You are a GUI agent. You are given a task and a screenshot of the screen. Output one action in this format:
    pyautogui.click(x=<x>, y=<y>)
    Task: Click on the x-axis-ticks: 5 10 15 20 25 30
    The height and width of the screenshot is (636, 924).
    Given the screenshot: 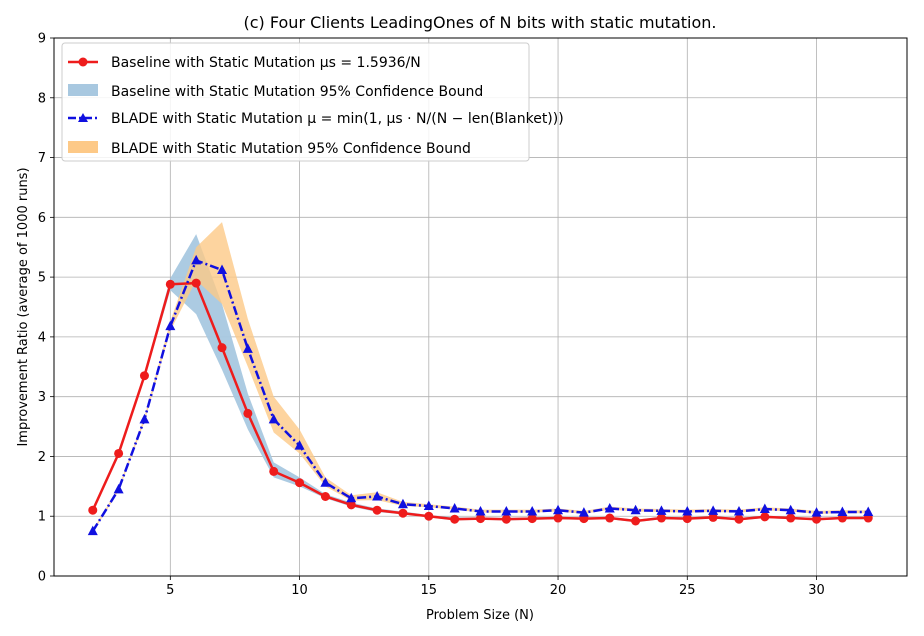 What is the action you would take?
    pyautogui.click(x=495, y=587)
    